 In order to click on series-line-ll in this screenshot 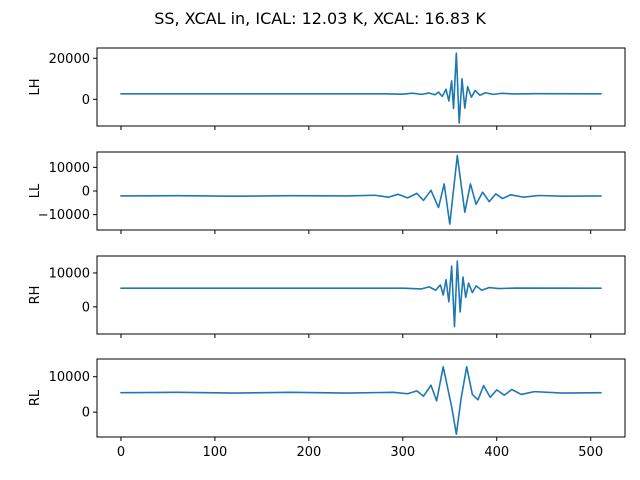, I will do `click(361, 189)`.